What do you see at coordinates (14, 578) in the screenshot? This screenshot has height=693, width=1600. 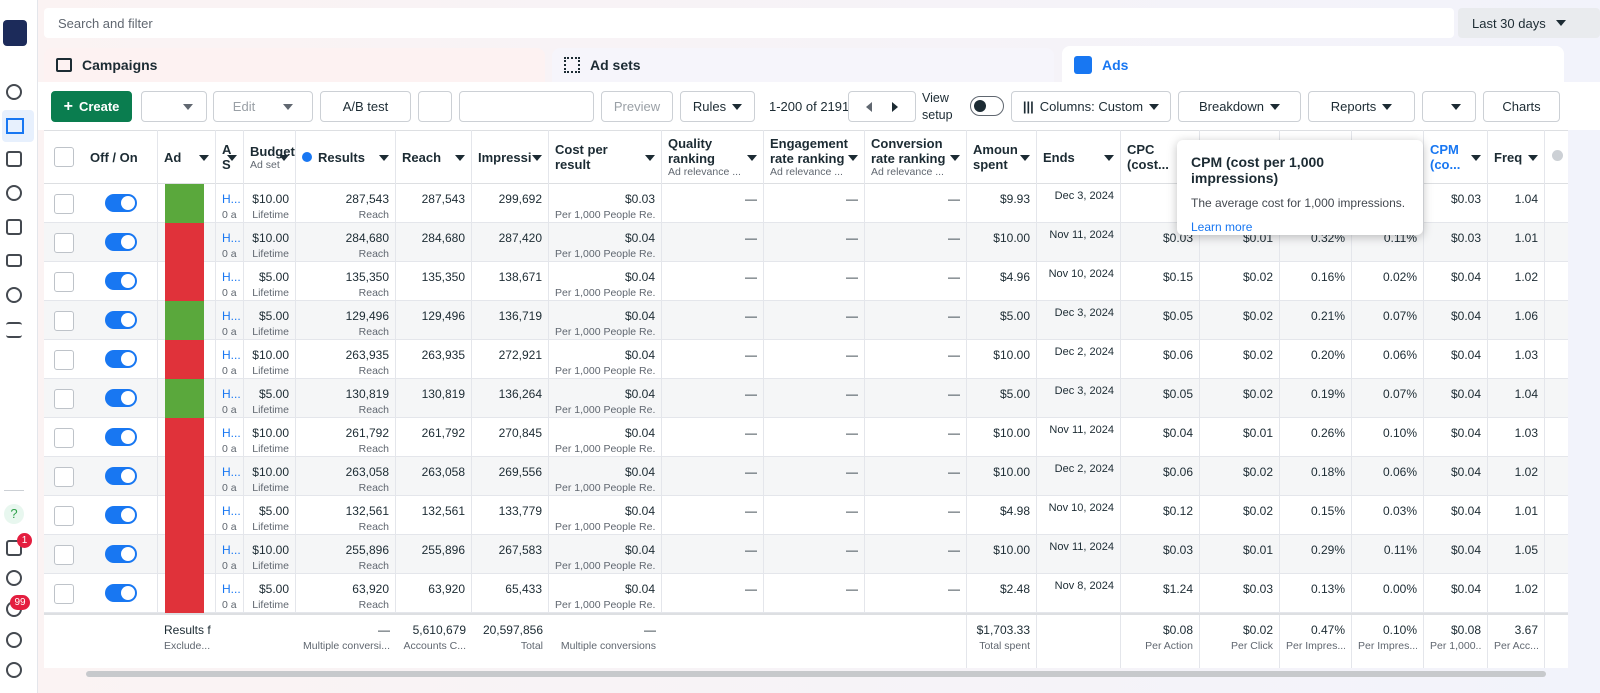 I see `settings-icon` at bounding box center [14, 578].